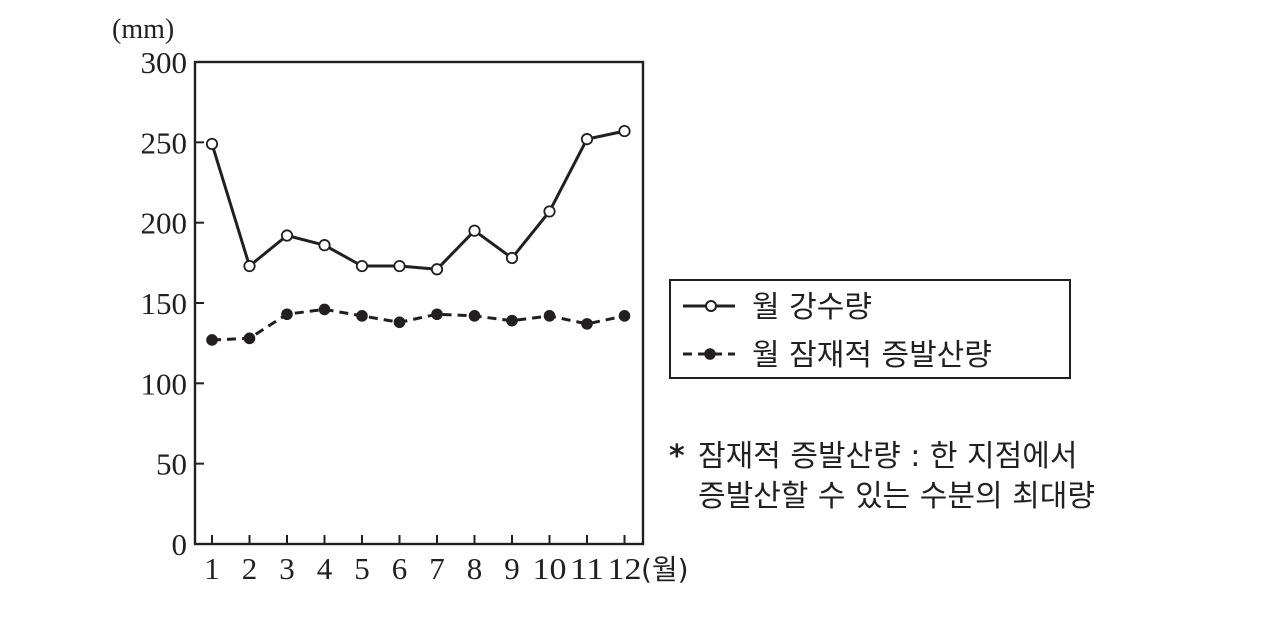  I want to click on legend-label-precip: 월 강수량, so click(812, 307).